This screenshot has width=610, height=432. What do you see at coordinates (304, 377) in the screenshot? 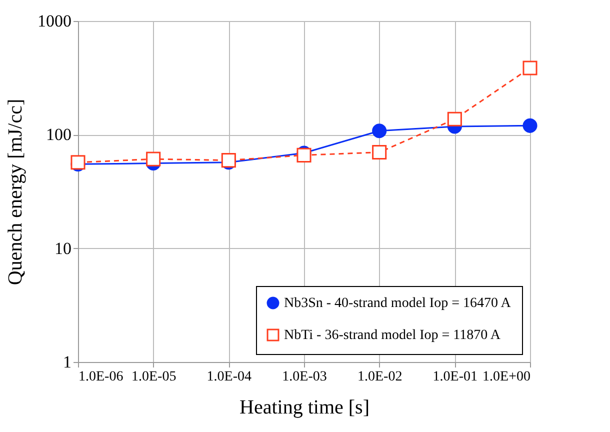
I see `x-tick-label: 1.0E-03` at bounding box center [304, 377].